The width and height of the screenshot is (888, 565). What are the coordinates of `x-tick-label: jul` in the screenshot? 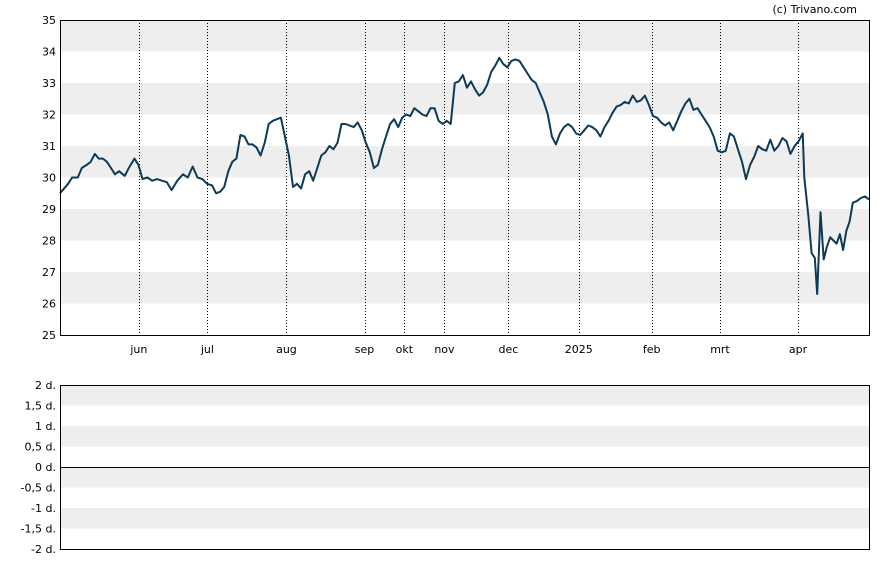 It's located at (207, 349).